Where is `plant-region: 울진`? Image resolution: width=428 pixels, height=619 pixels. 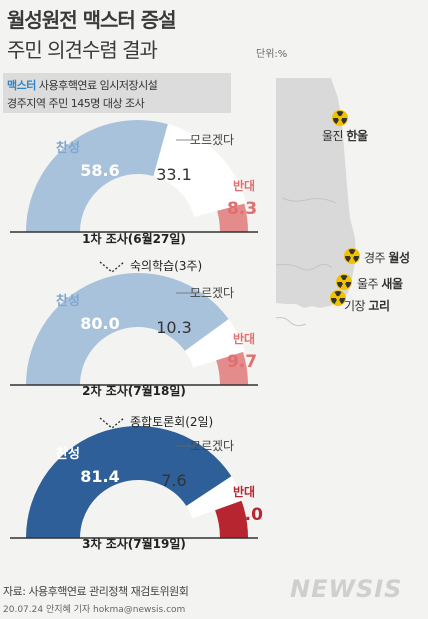
plant-region: 울진 is located at coordinates (333, 136).